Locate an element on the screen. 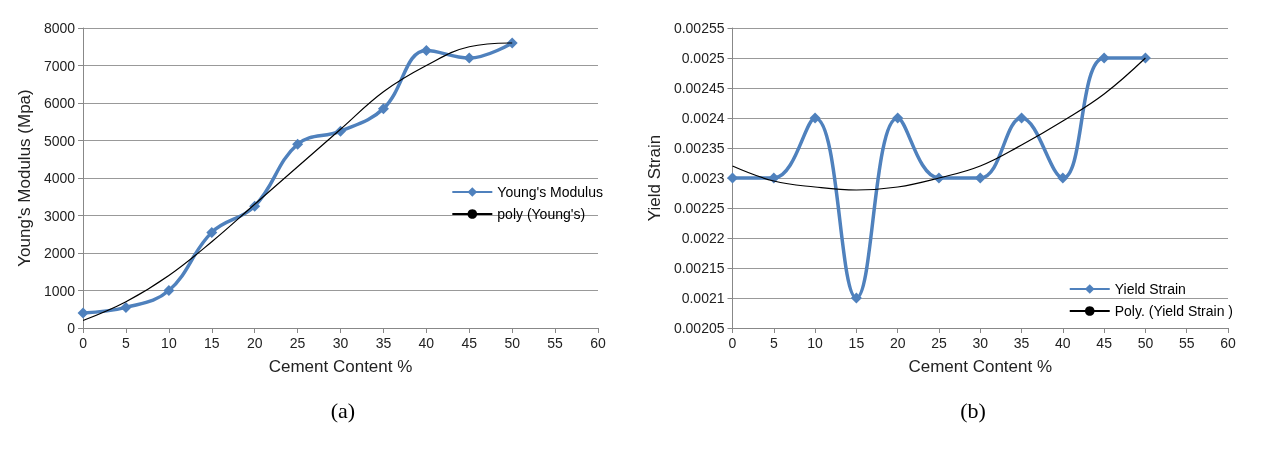 This screenshot has width=1261, height=452. y-tick-label: 0.00235 is located at coordinates (699, 148).